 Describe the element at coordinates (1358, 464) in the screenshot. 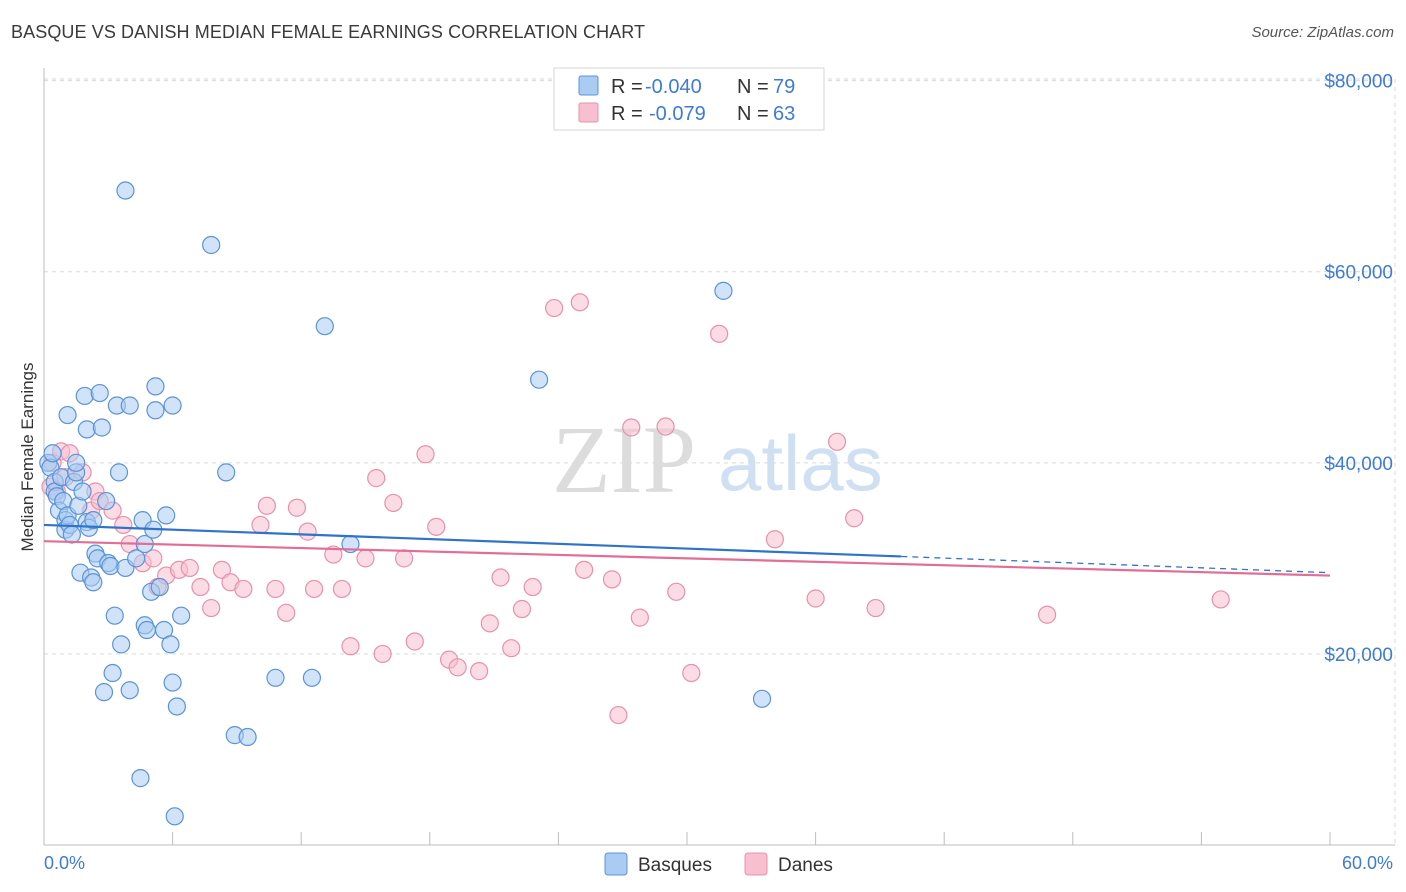

I see `y-tick-label-1: $40,000` at that location.